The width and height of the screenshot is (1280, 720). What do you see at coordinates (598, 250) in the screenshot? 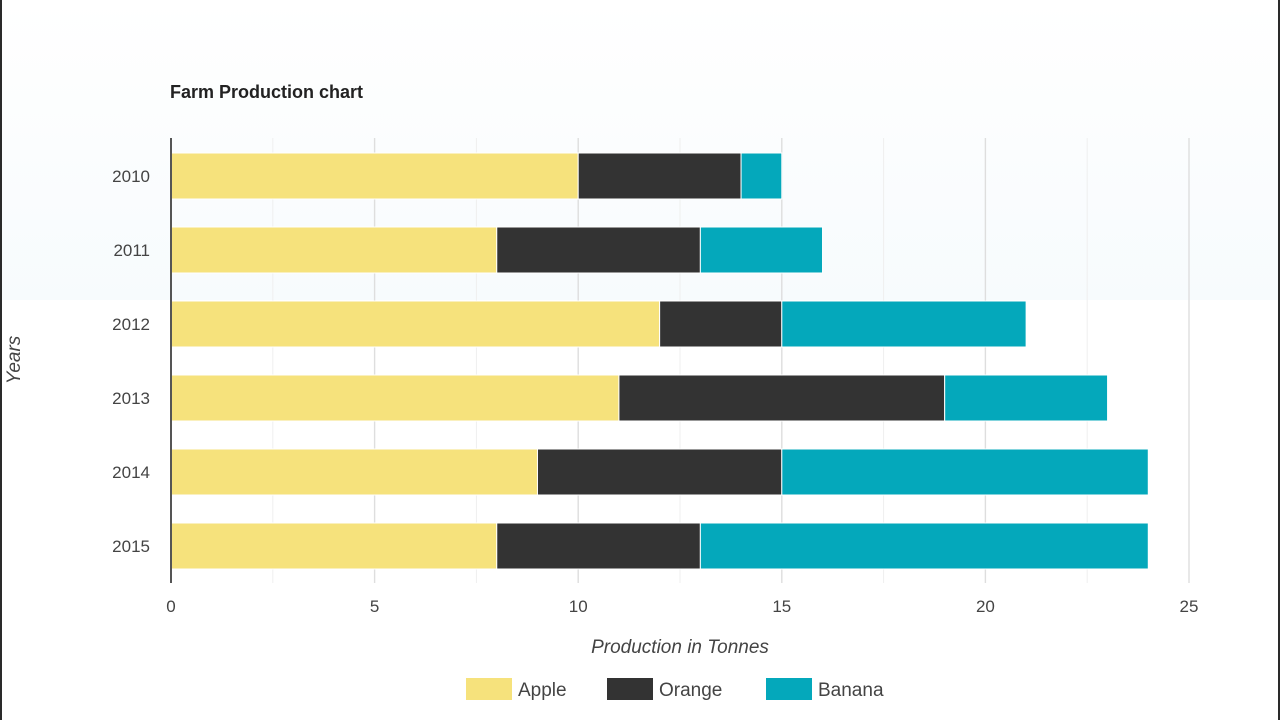
I see `bar-orange-2011` at bounding box center [598, 250].